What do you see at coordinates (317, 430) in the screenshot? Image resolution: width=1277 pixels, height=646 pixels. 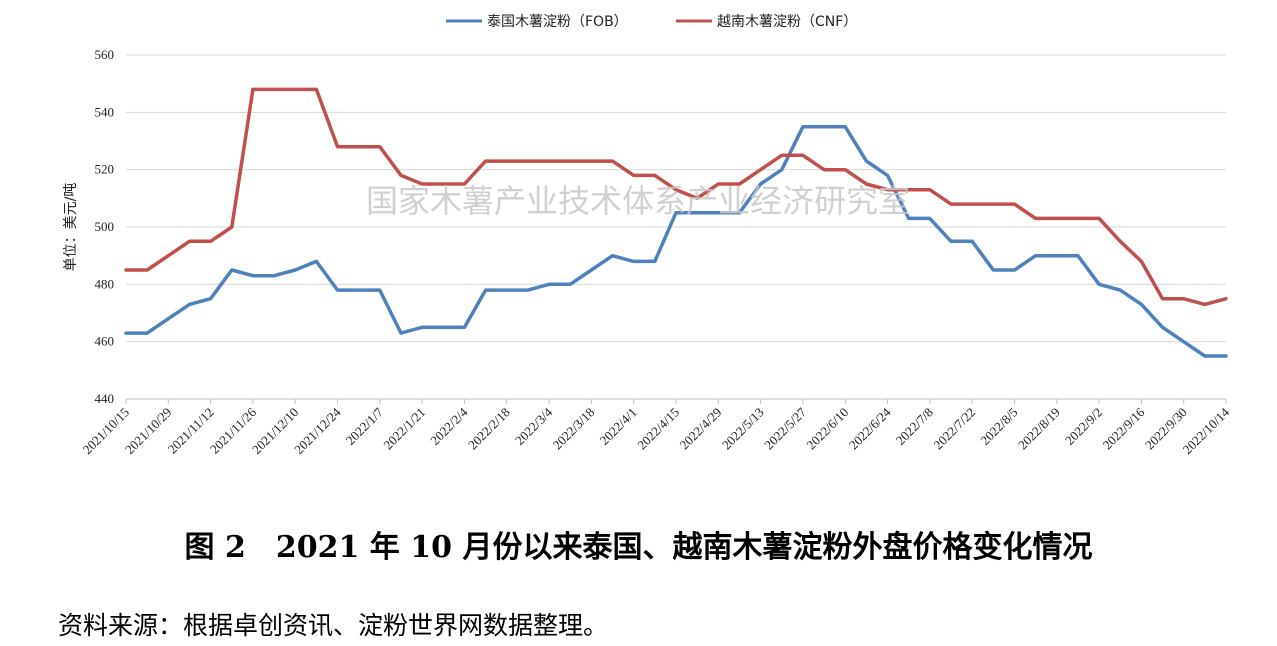 I see `x-tick-label: 2021/12/24` at bounding box center [317, 430].